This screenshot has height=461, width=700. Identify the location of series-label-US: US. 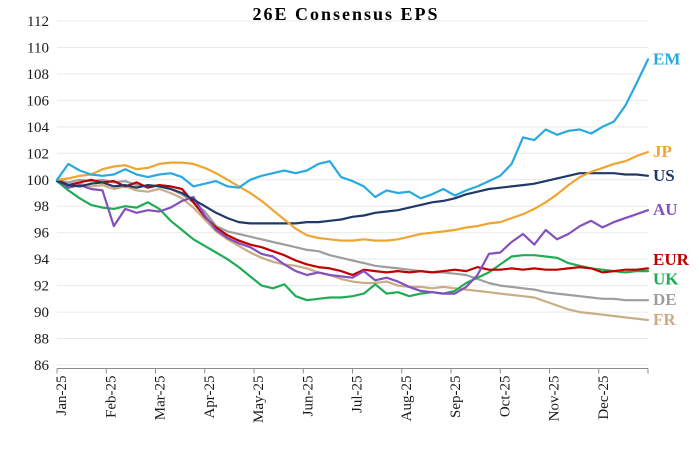
(664, 175).